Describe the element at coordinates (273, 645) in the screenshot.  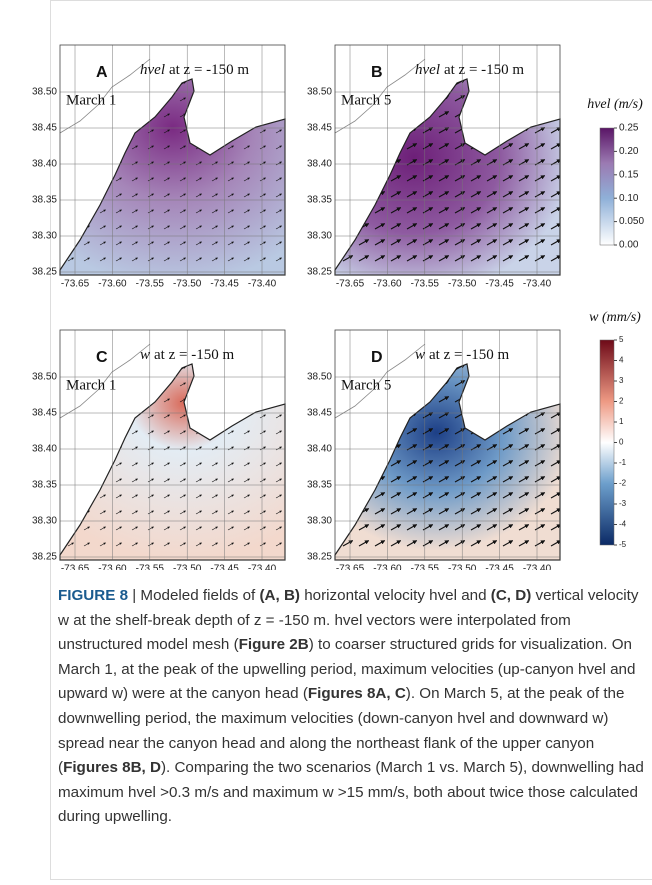
I see `caption-bold-text: Figure 2B` at that location.